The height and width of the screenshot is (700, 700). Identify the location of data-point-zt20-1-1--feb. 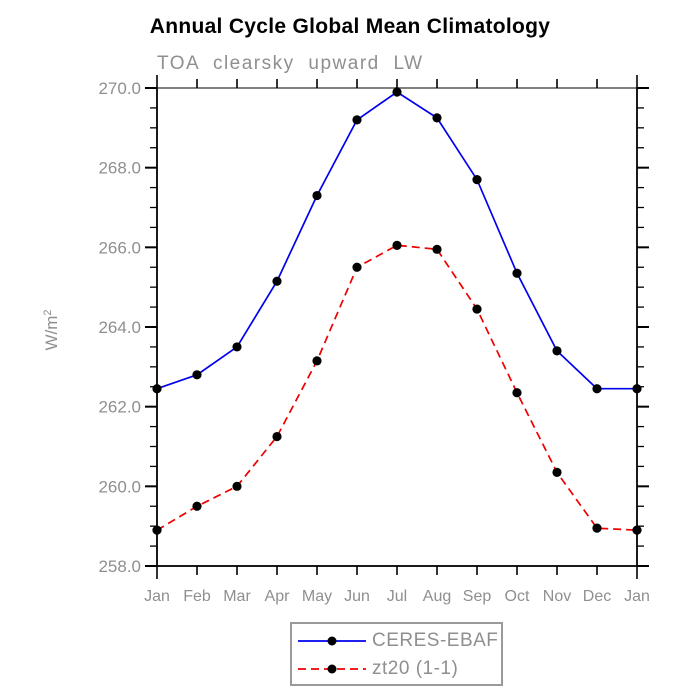
(197, 506).